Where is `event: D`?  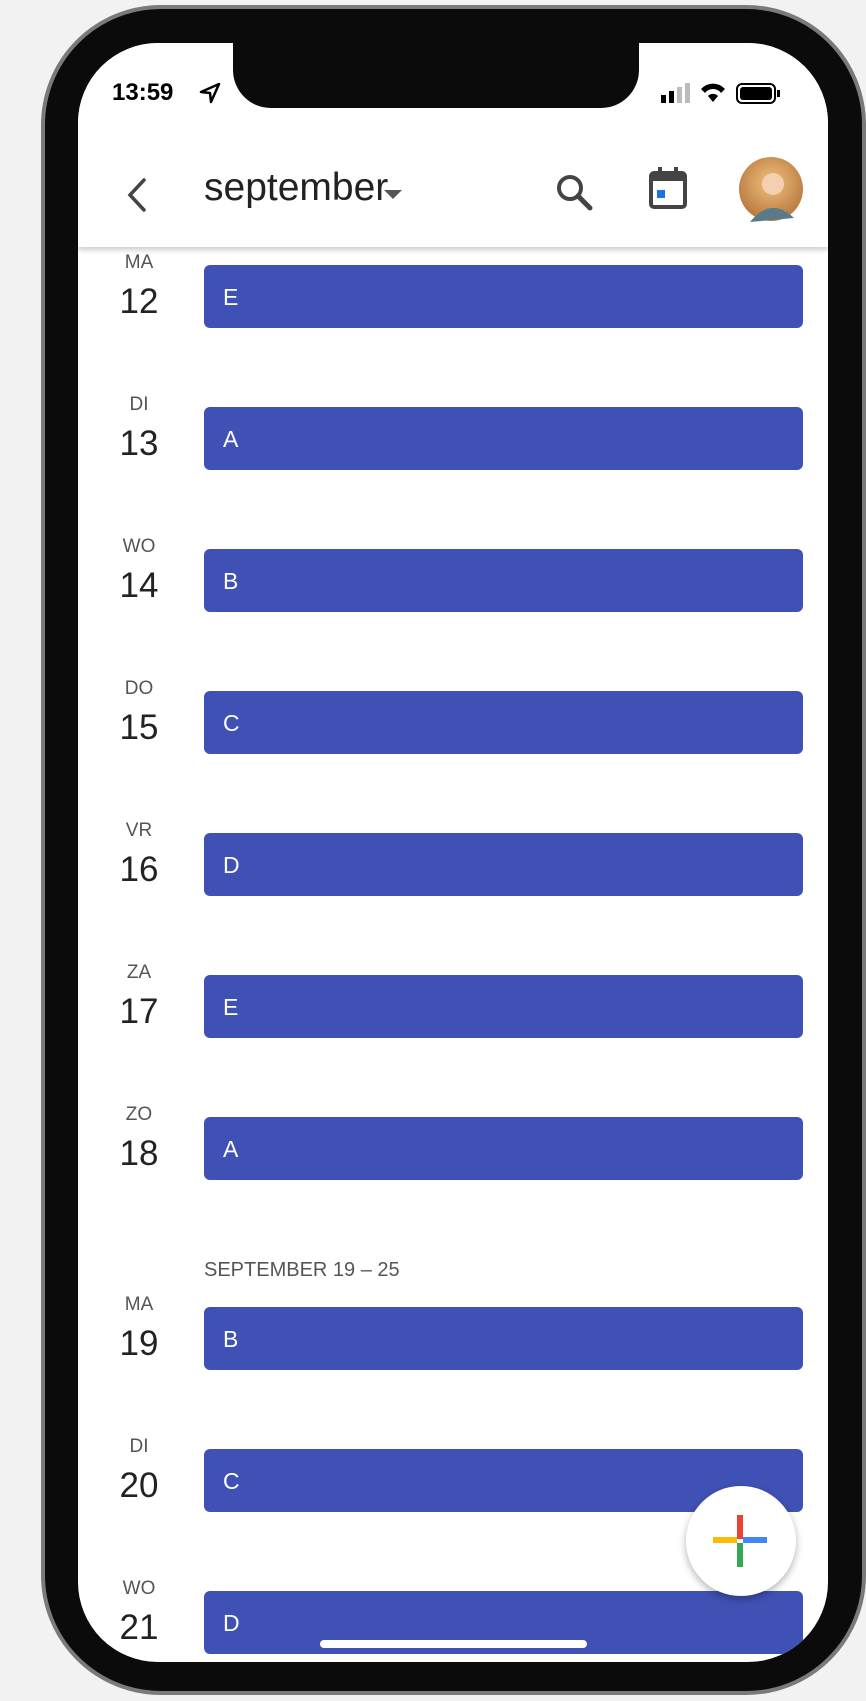
event: D is located at coordinates (503, 864).